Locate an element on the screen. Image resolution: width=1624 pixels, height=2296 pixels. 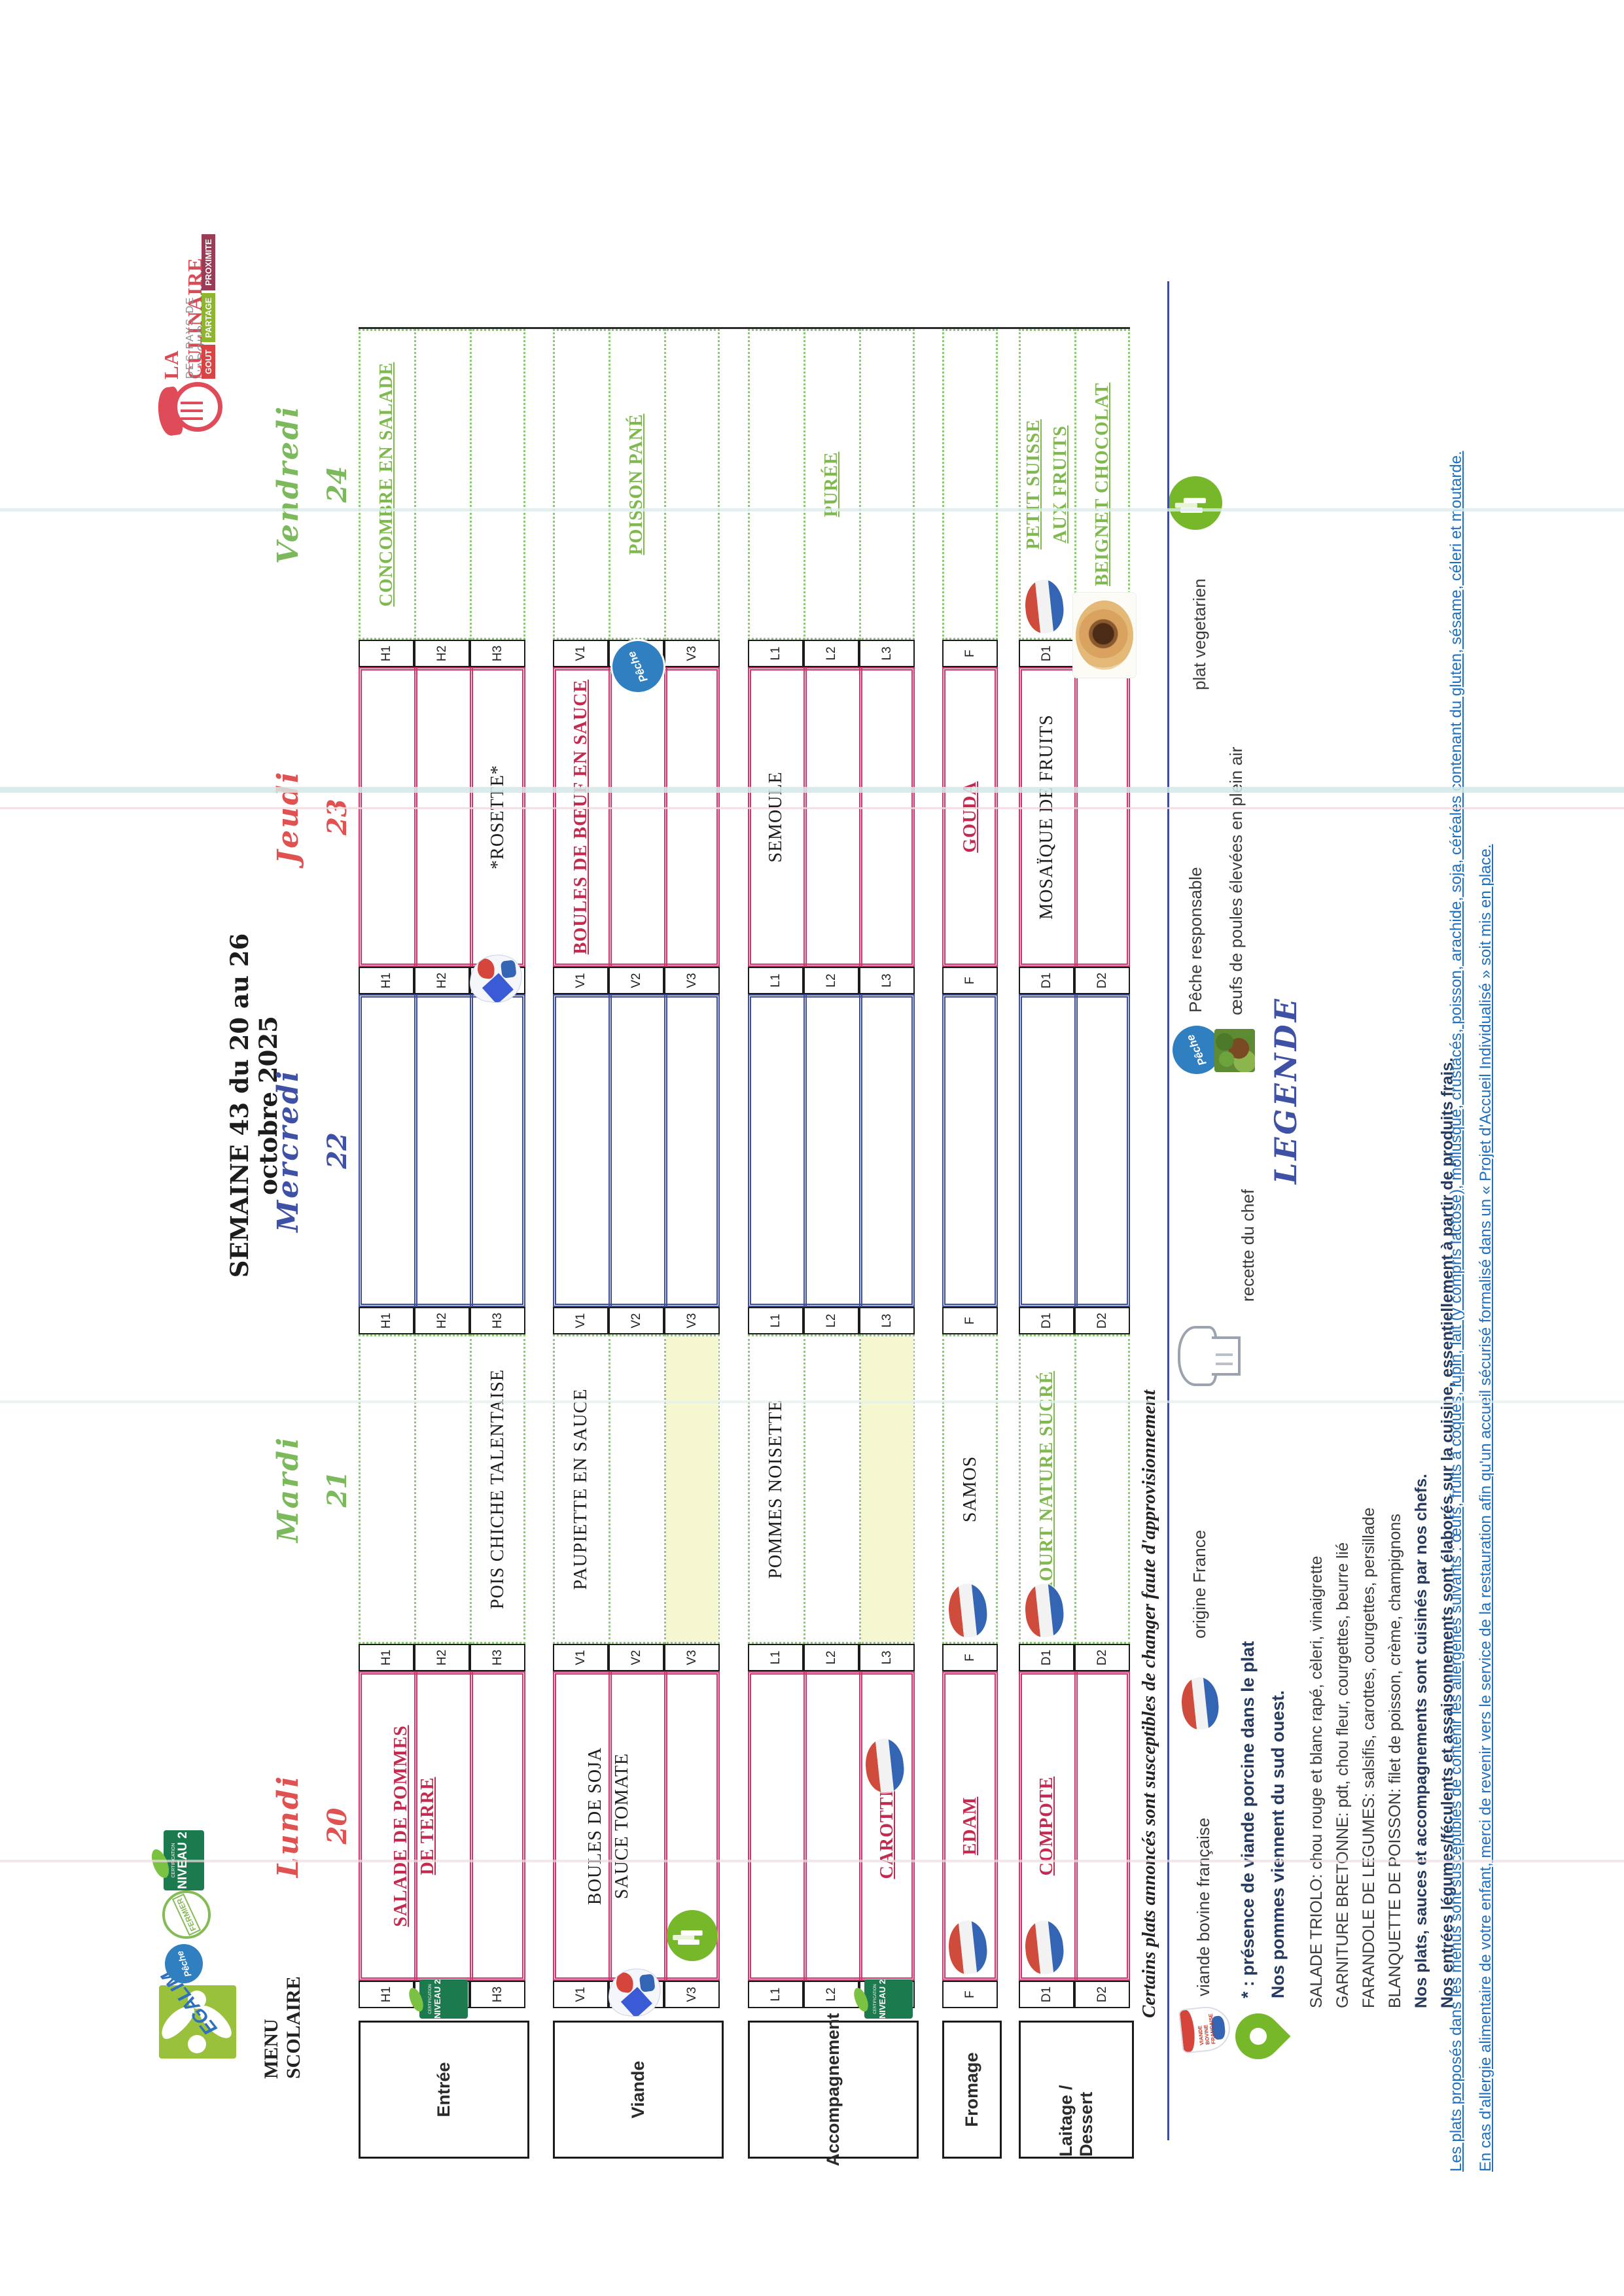
menu-item-line: GOUDA is located at coordinates (970, 817).